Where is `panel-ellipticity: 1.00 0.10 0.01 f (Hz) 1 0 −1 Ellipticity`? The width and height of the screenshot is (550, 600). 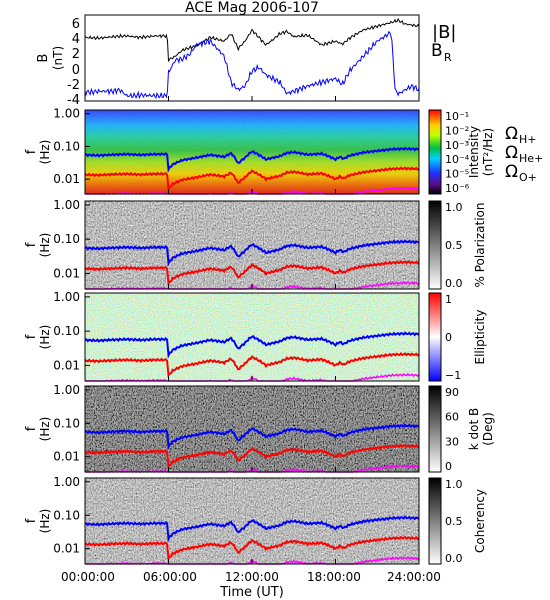 panel-ellipticity: 1.00 0.10 0.01 f (Hz) 1 0 −1 Ellipticity is located at coordinates (255, 336).